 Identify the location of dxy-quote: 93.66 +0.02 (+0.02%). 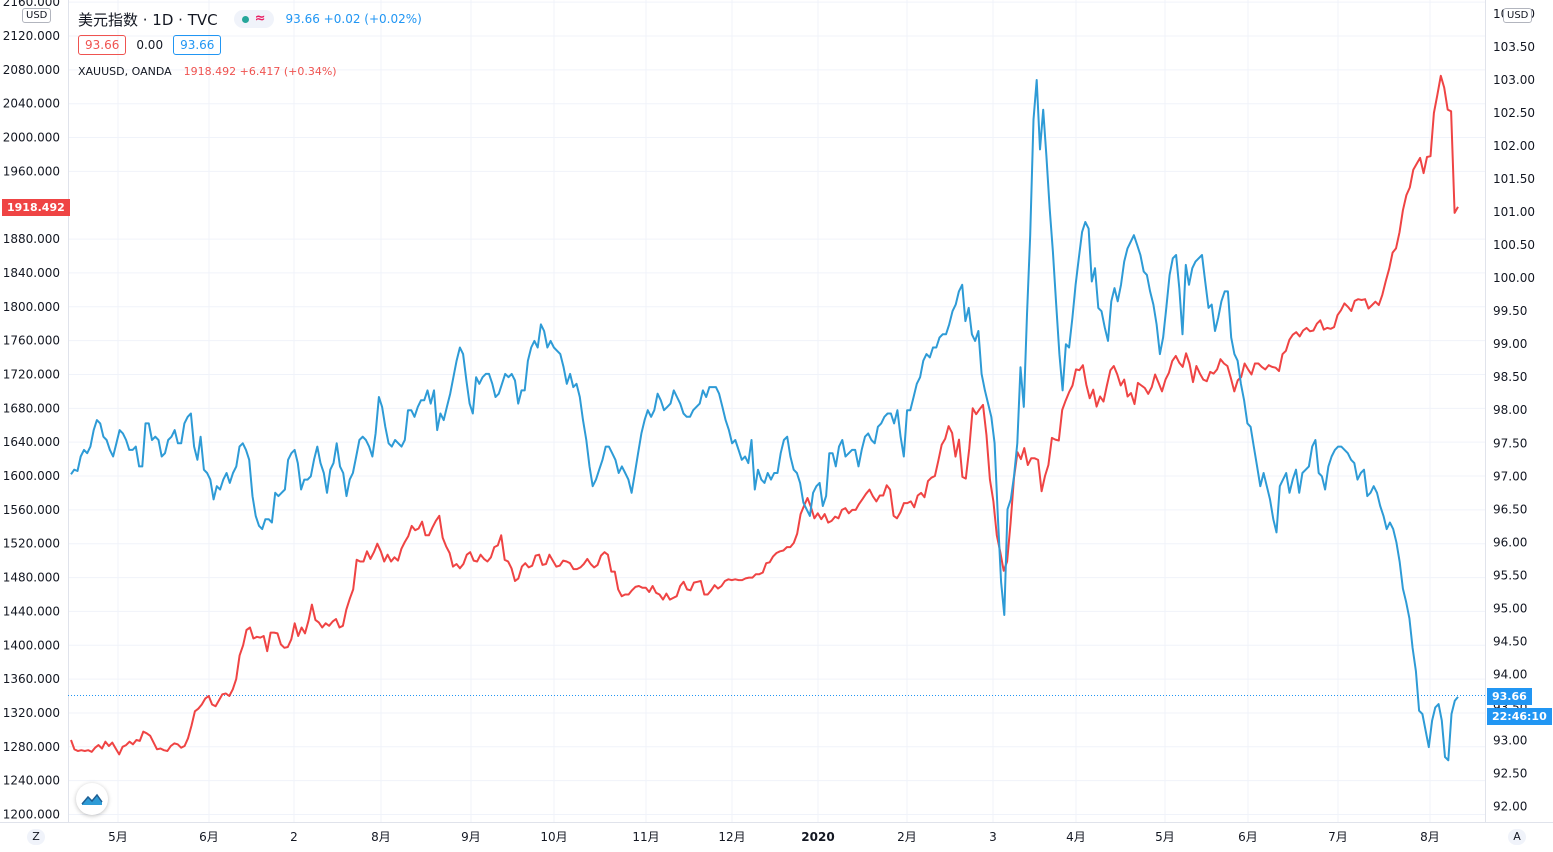
(353, 19).